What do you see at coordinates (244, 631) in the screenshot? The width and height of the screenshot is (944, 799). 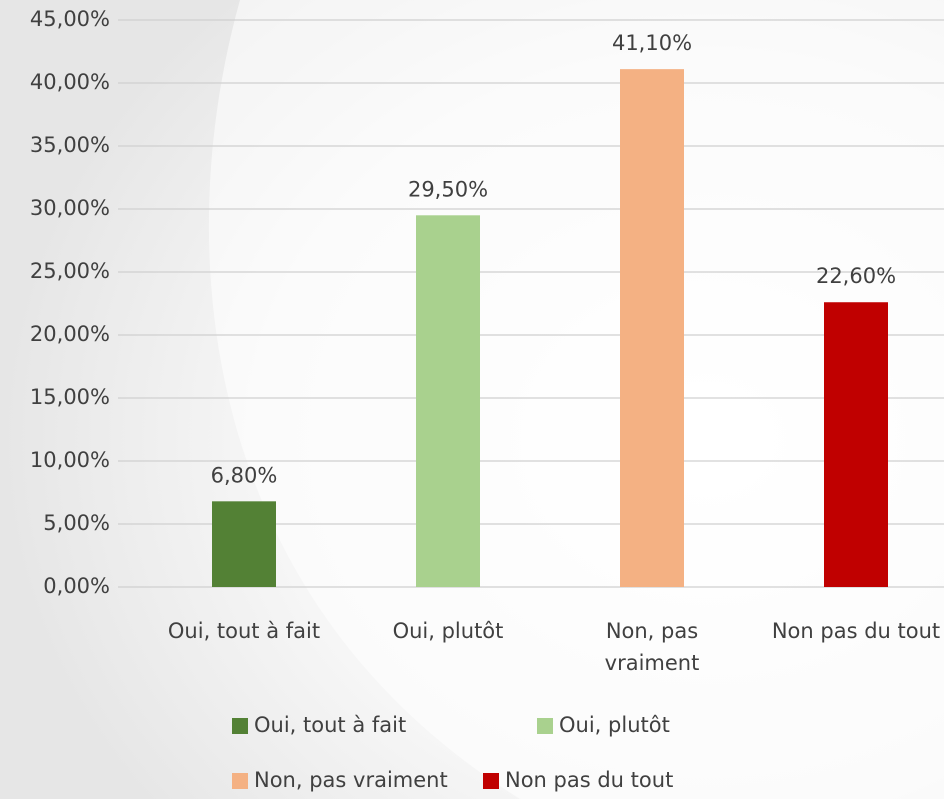 I see `x-tick-label: Oui, tout à fait` at bounding box center [244, 631].